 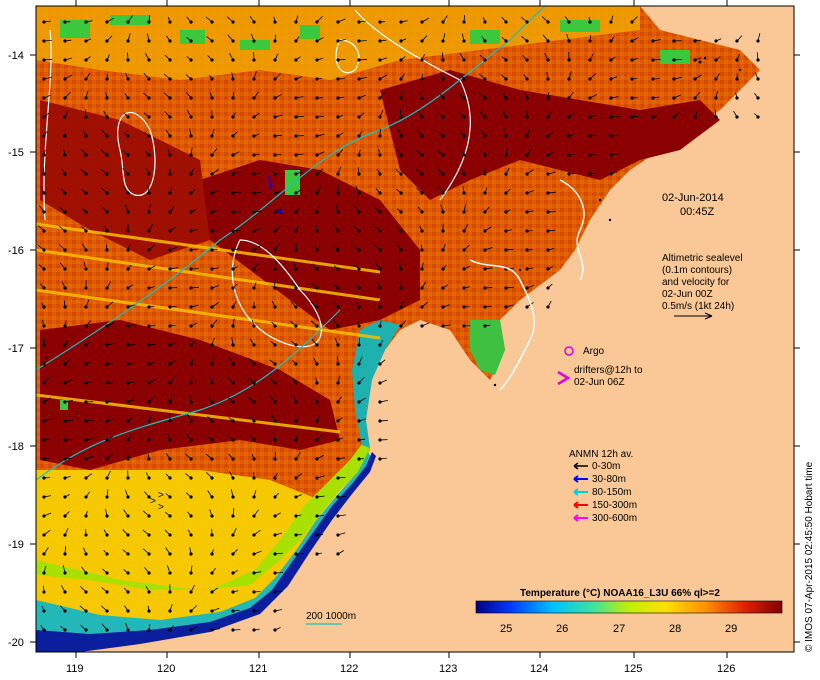 I want to click on warm-pool-north, so click(x=550, y=135).